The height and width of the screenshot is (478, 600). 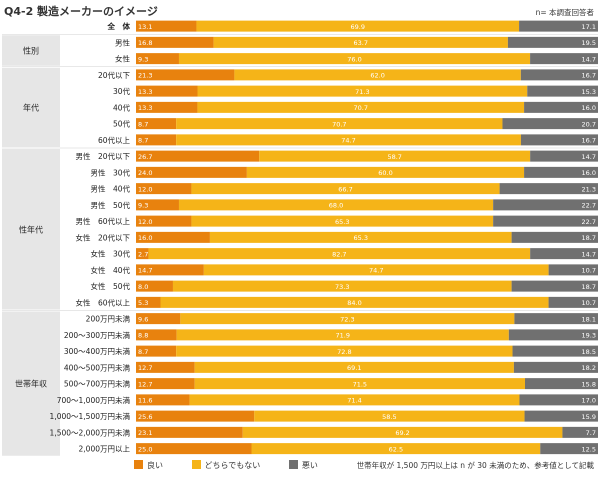 I want to click on data-label: 69.9, so click(x=358, y=27).